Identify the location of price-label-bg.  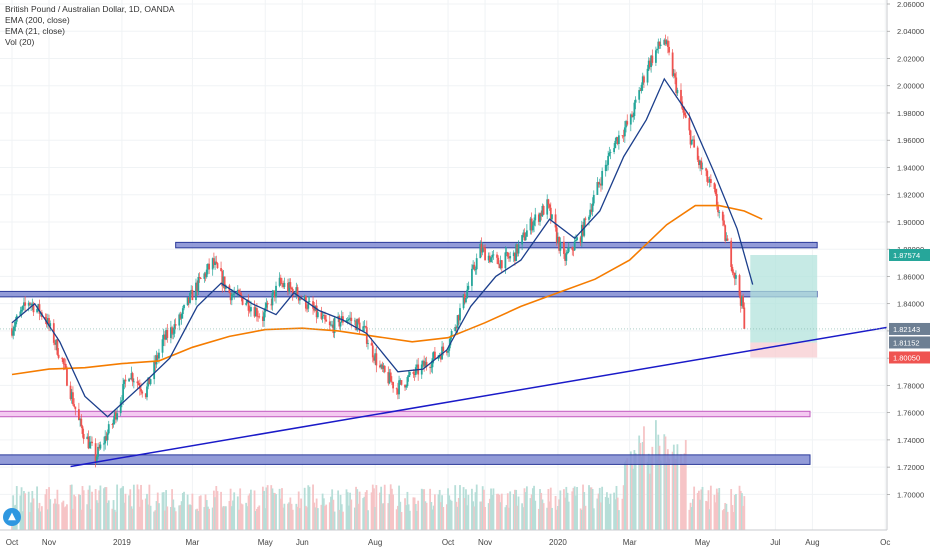
(909, 357).